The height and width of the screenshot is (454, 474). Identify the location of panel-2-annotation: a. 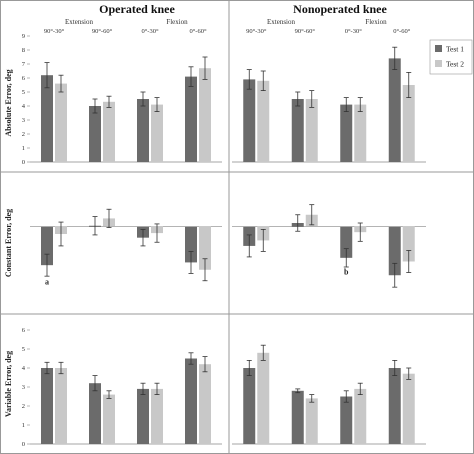
(47, 281).